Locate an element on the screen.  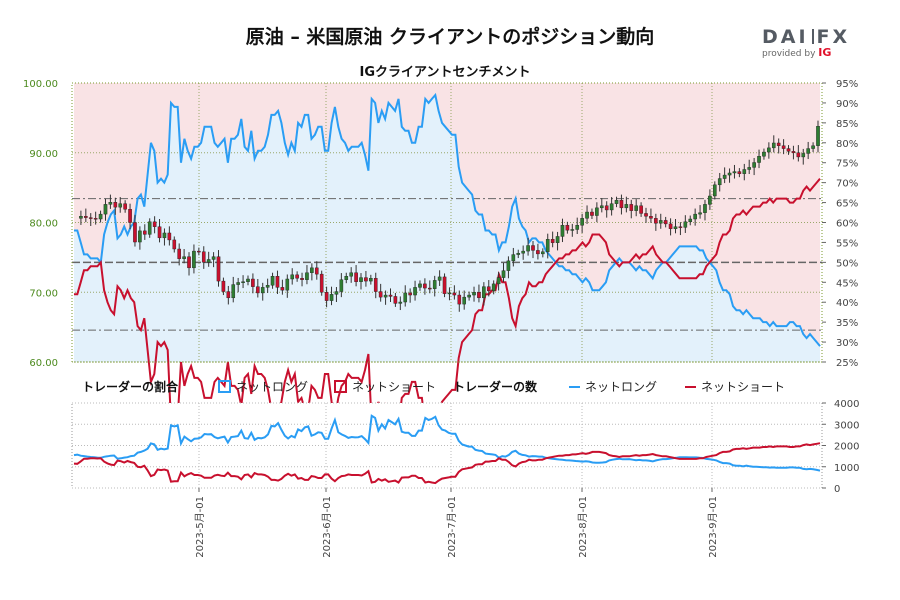
panel-title: IGクライアントセンチメント is located at coordinates (445, 72).